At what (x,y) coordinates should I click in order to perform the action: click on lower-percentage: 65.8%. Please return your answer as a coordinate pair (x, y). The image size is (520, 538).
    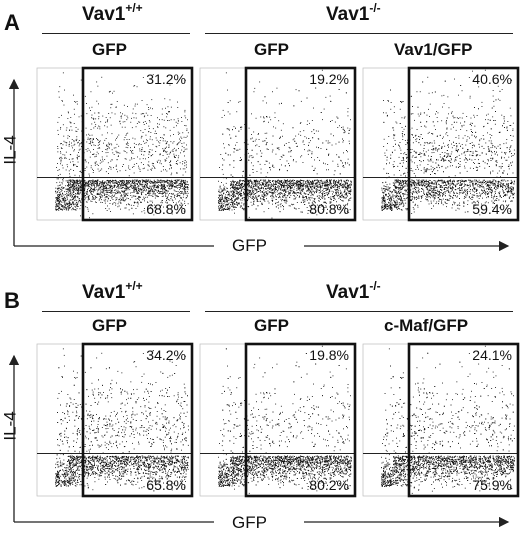
    Looking at the image, I should click on (166, 485).